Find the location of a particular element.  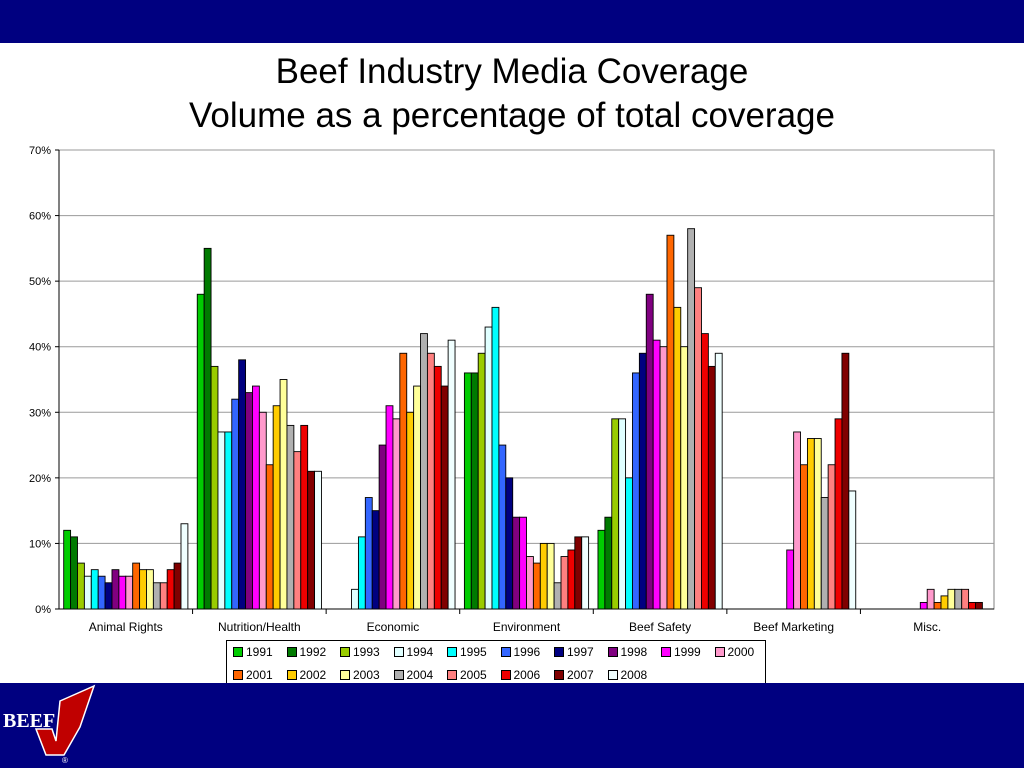

legend-label: 2006 is located at coordinates (527, 675).